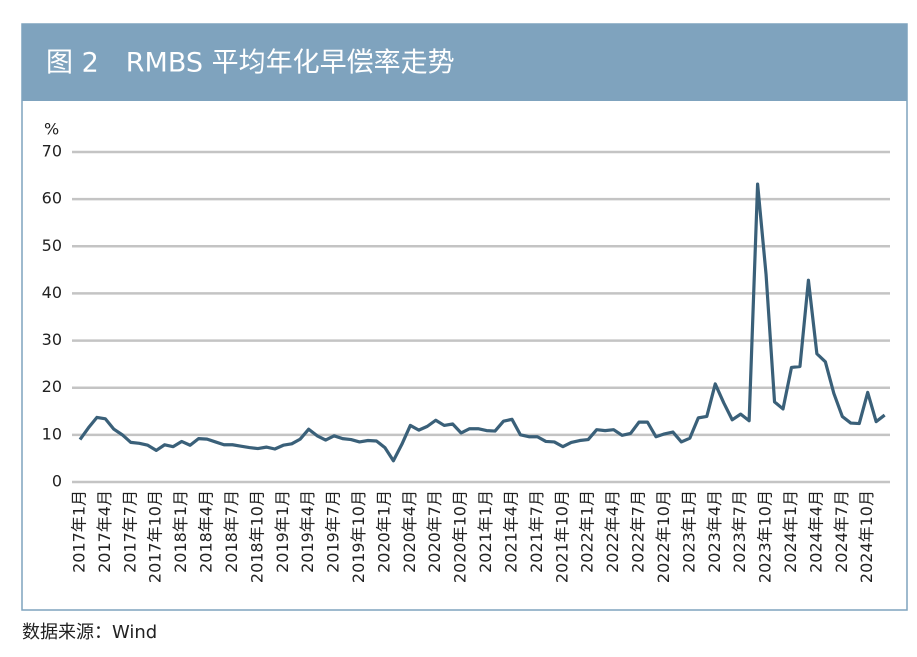 The width and height of the screenshot is (917, 657). What do you see at coordinates (460, 536) in the screenshot?
I see `x-tick-label: 2020年10月` at bounding box center [460, 536].